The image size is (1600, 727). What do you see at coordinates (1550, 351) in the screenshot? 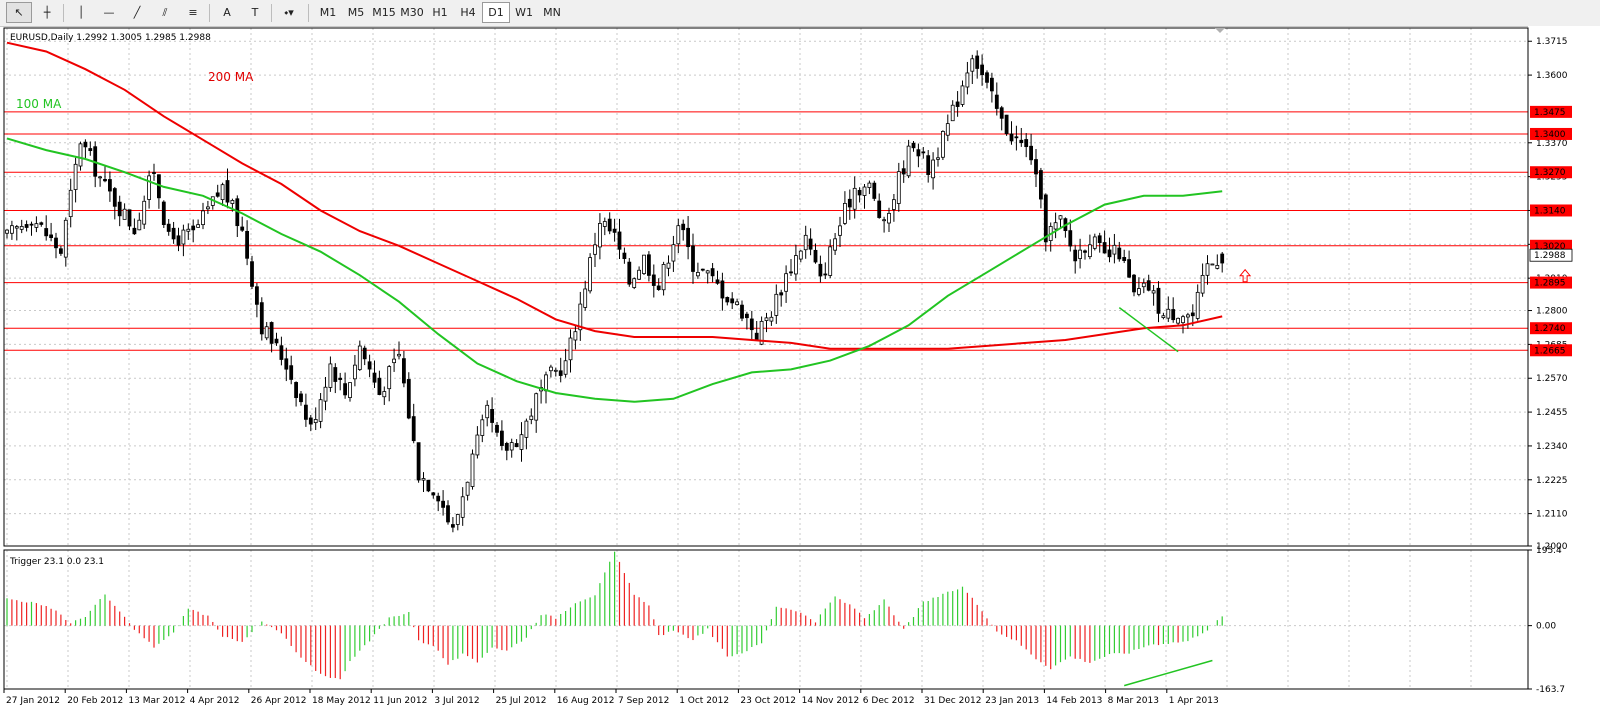
I see `level-price-label: 1.2665` at bounding box center [1550, 351].